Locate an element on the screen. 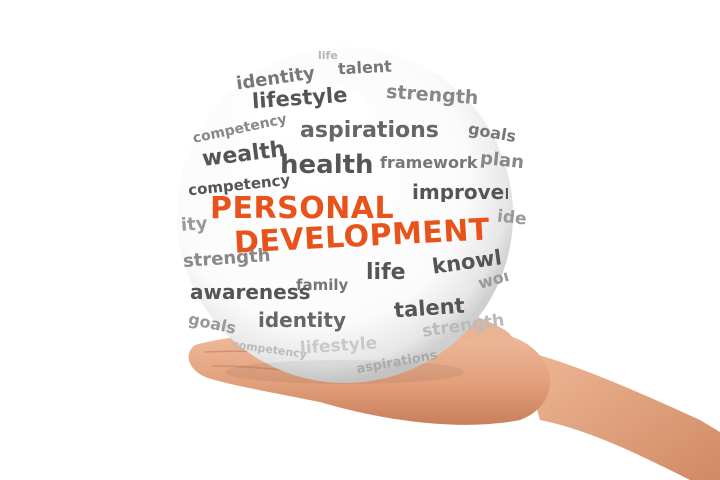 This screenshot has width=720, height=480. word-ide: ide is located at coordinates (512, 218).